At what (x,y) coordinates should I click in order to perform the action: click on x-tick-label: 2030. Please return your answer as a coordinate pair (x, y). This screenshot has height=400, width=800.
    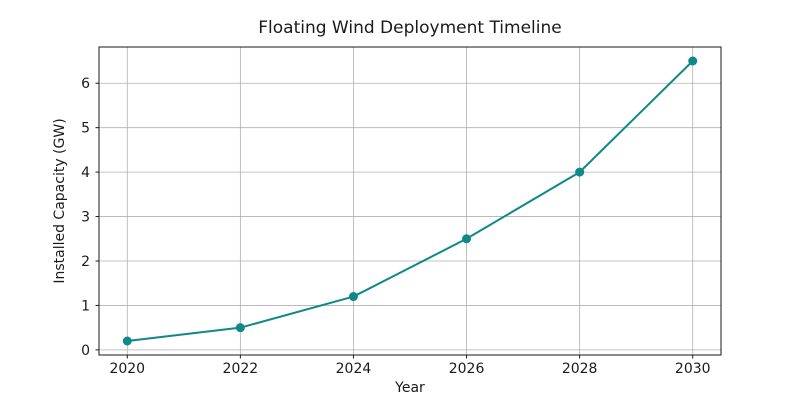
    Looking at the image, I should click on (693, 369).